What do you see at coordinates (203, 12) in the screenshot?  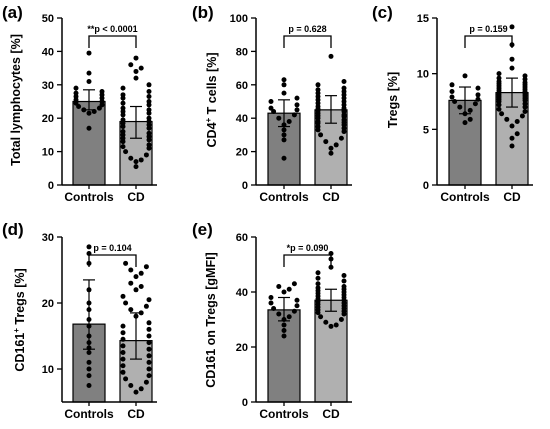 I see `panel-label-b: (b)` at bounding box center [203, 12].